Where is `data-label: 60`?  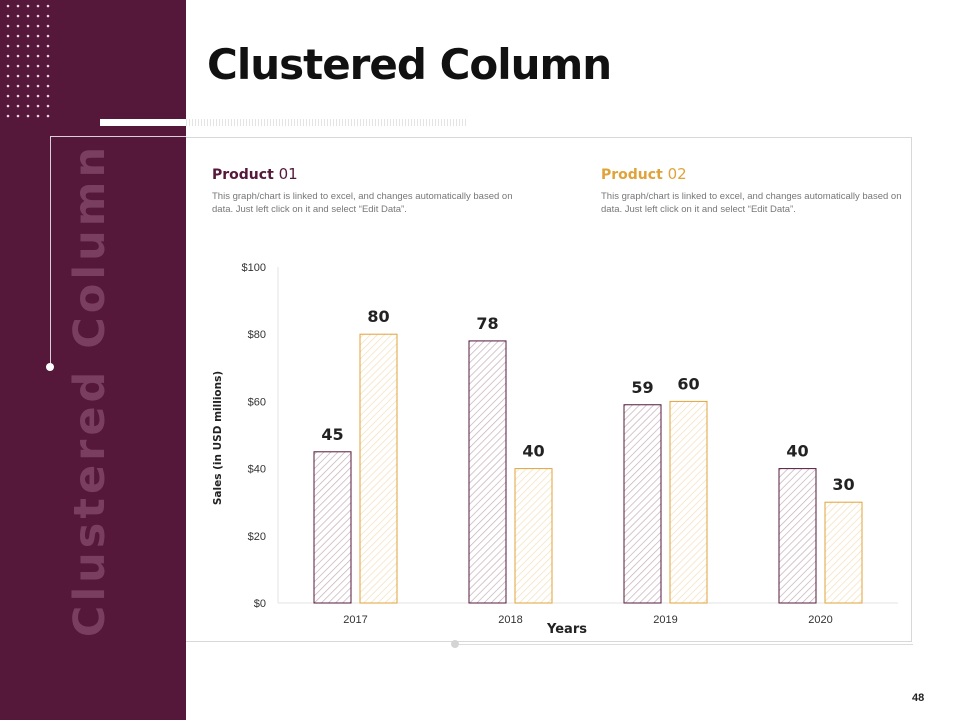 data-label: 60 is located at coordinates (688, 383).